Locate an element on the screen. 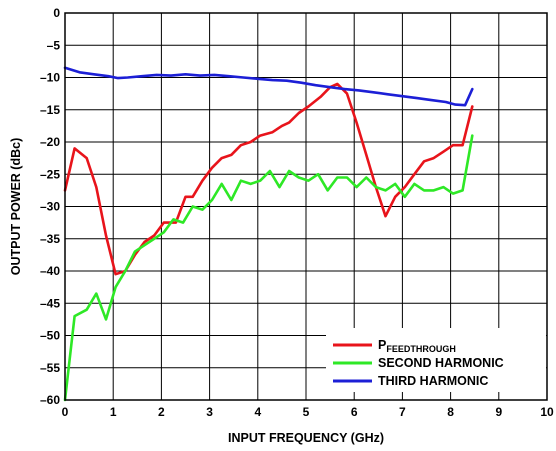  y-axis-ticks: 0 –5 –10 –15 –20 –25 –30 –35 –40 –45 –50 –55 –60 is located at coordinates (50, 206).